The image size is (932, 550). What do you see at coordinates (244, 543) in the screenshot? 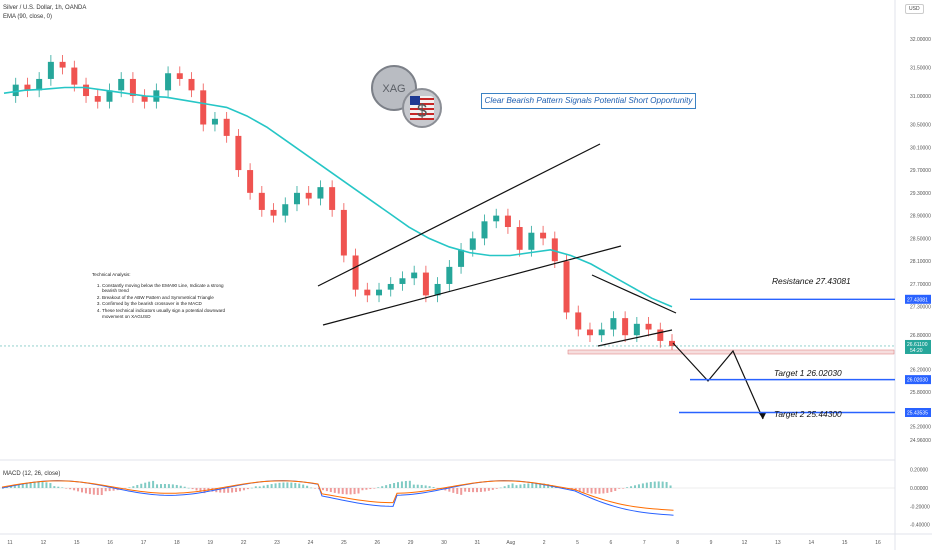
I see `time-tick-label: 22` at bounding box center [244, 543].